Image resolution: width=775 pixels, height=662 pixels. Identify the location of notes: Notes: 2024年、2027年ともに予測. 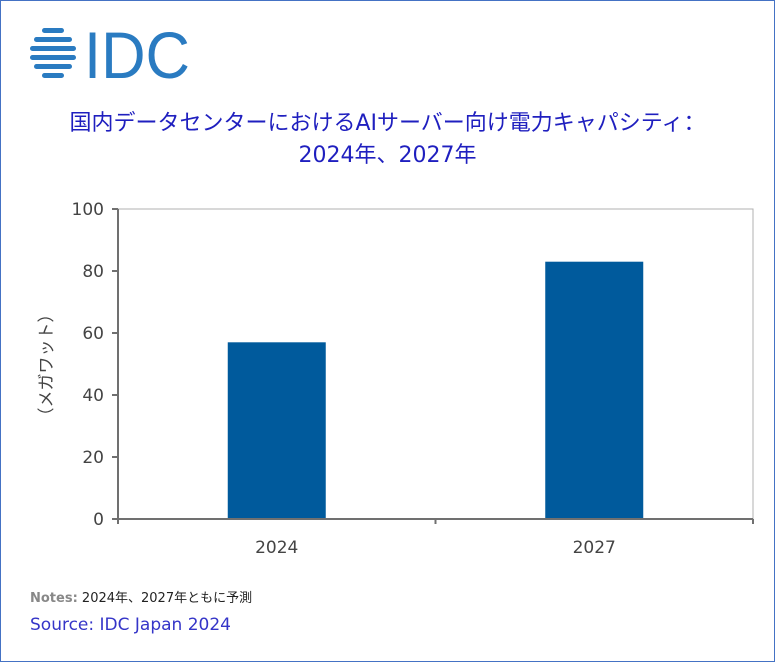
(141, 596).